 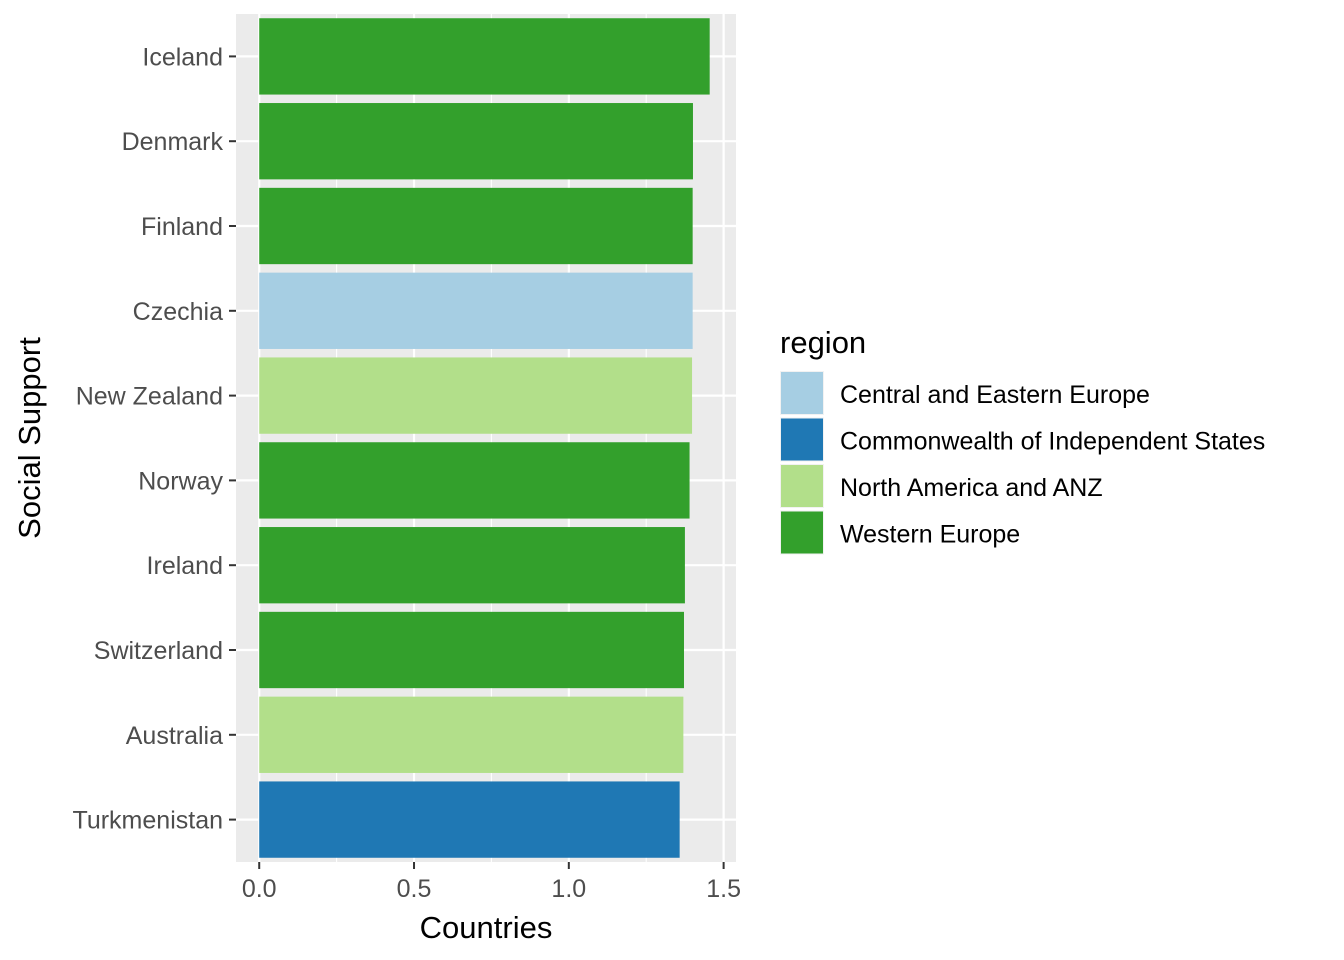 I want to click on y-tick-label: Denmark, so click(x=173, y=142).